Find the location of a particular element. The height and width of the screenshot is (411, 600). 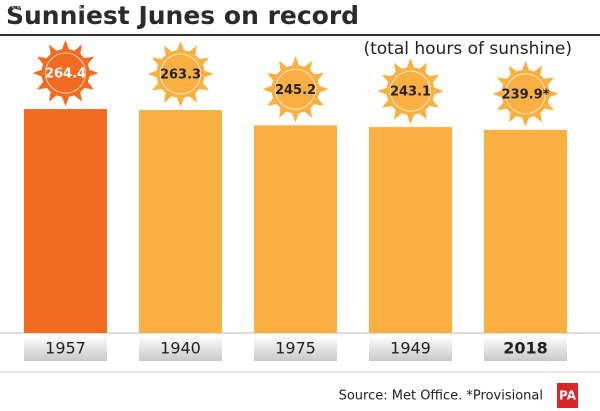

chart-subtitle: (total hours of sunshine) is located at coordinates (467, 49).